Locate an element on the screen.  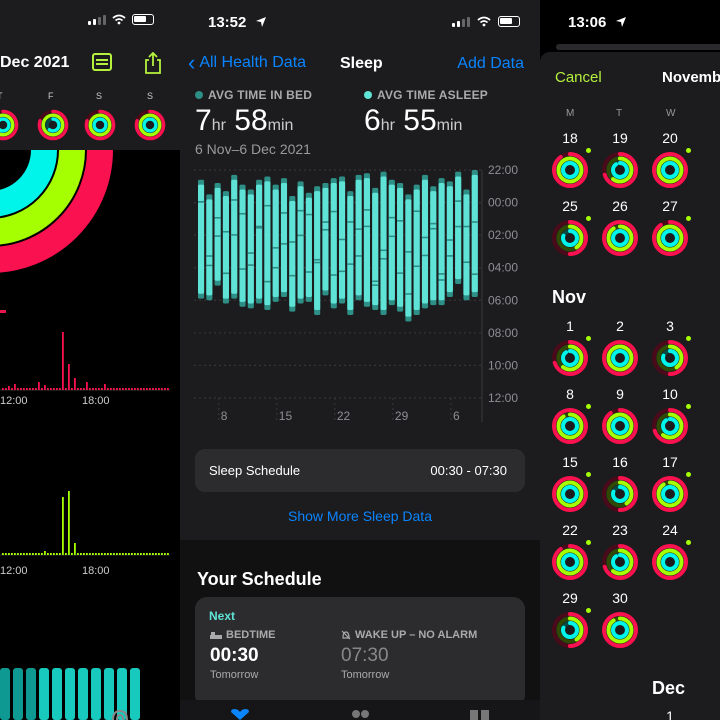
show-more-sleep-data-link: Show More Sleep Data is located at coordinates (360, 516).